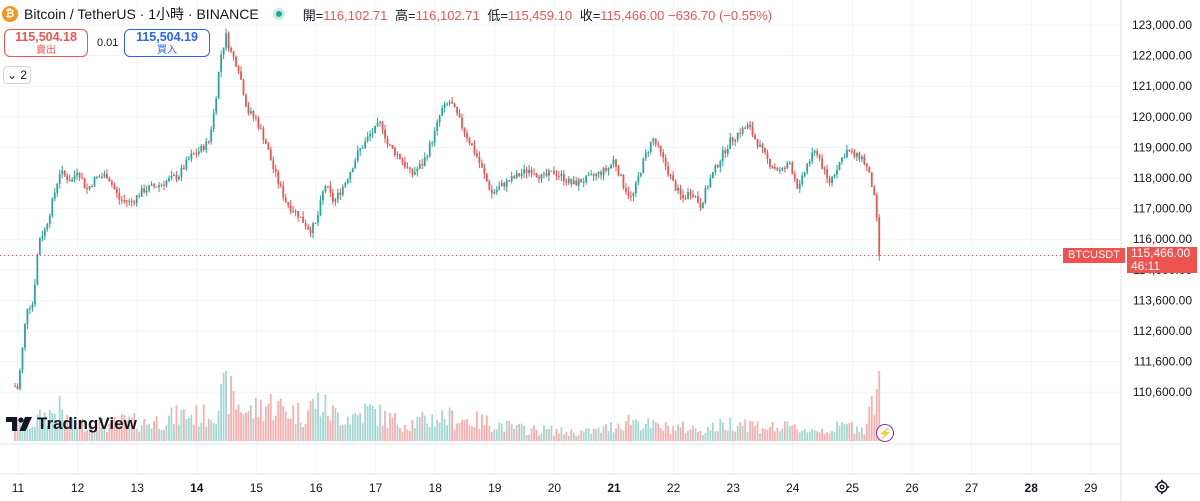 The width and height of the screenshot is (1200, 501). I want to click on market-status-icon, so click(278, 14).